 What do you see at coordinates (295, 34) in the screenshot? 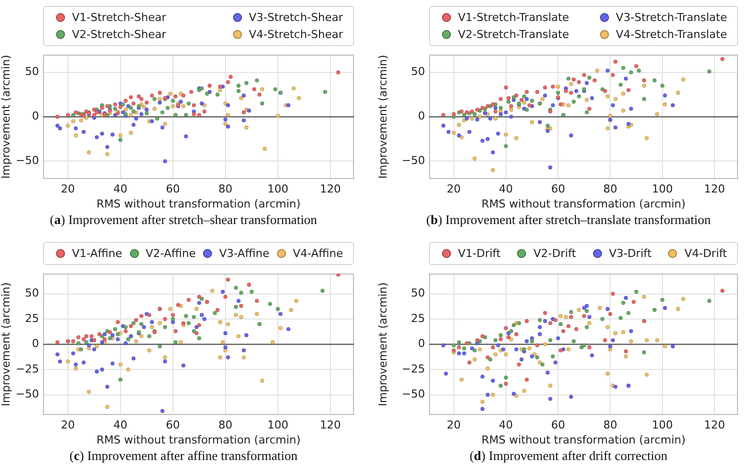
I see `legend-label: V4-Stretch-Shear` at bounding box center [295, 34].